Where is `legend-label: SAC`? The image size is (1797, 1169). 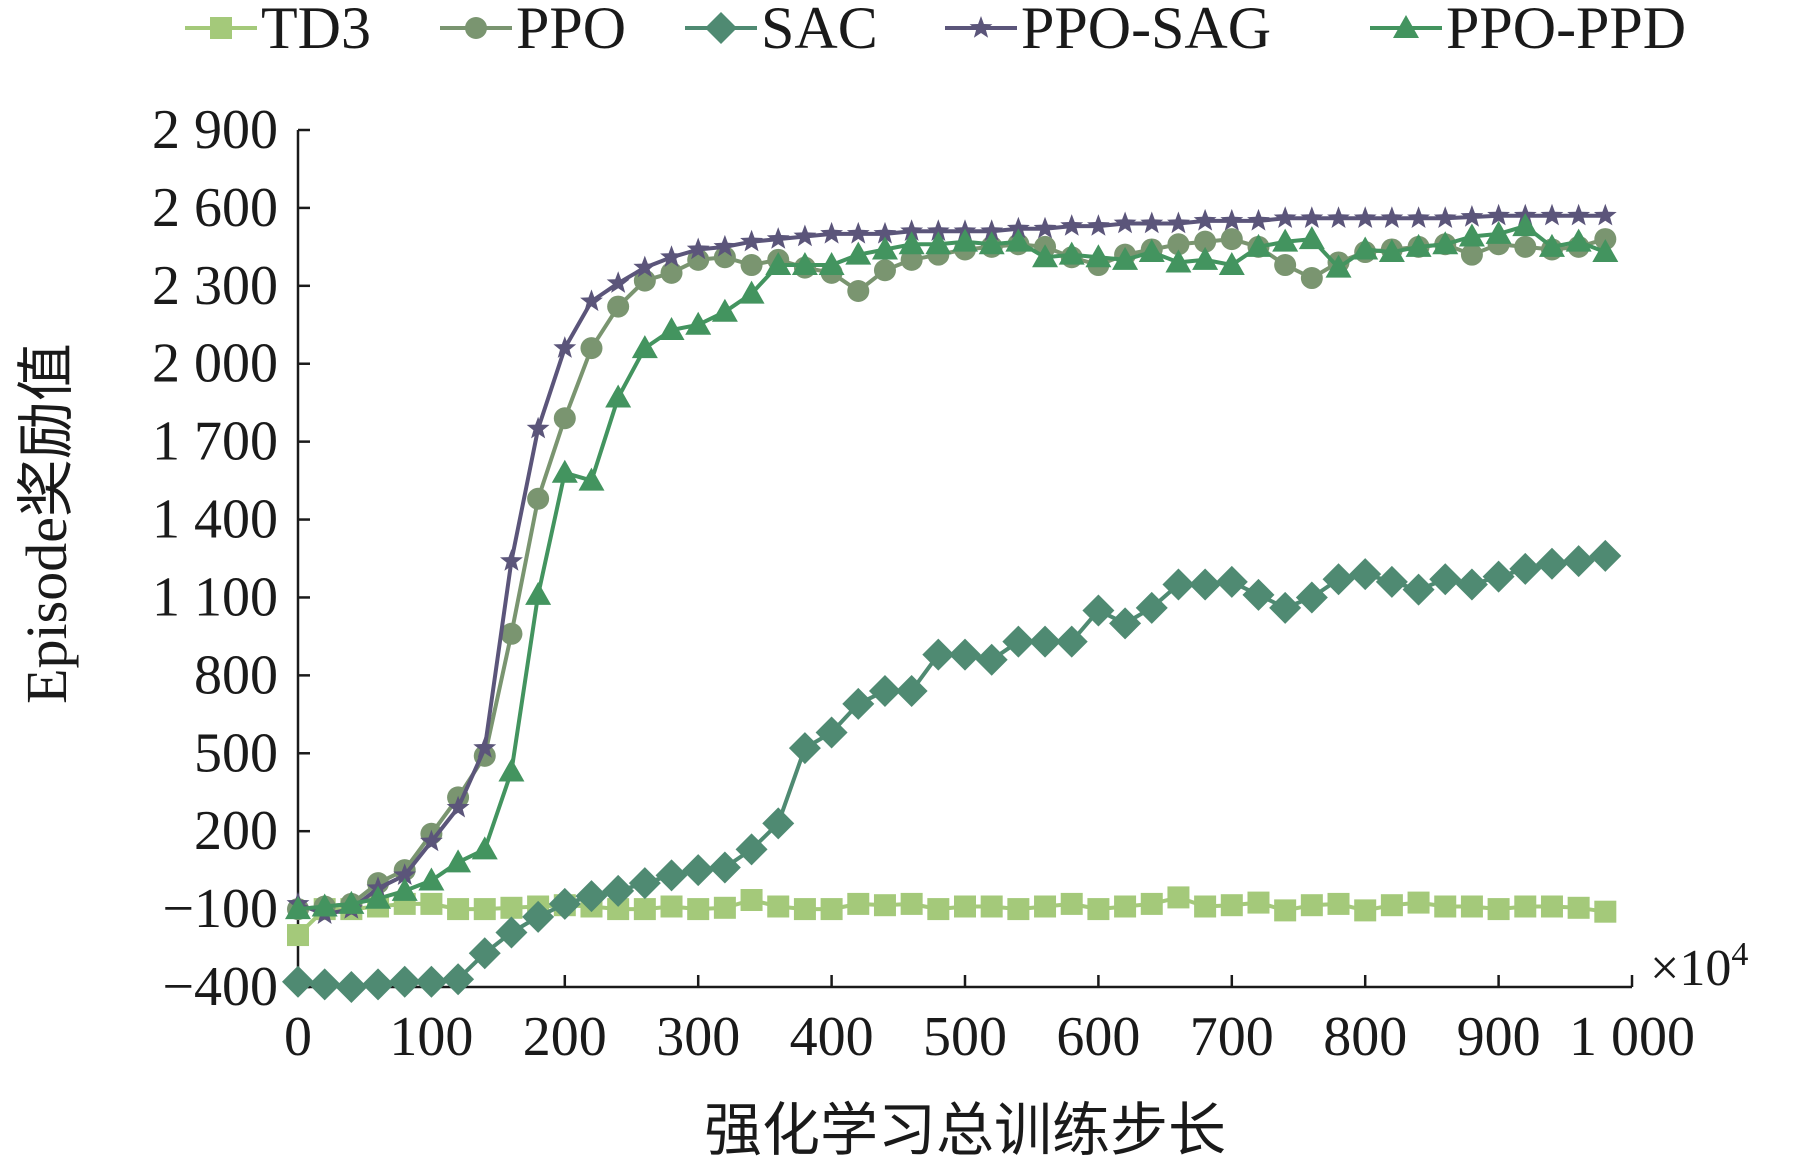
legend-label: SAC is located at coordinates (819, 30).